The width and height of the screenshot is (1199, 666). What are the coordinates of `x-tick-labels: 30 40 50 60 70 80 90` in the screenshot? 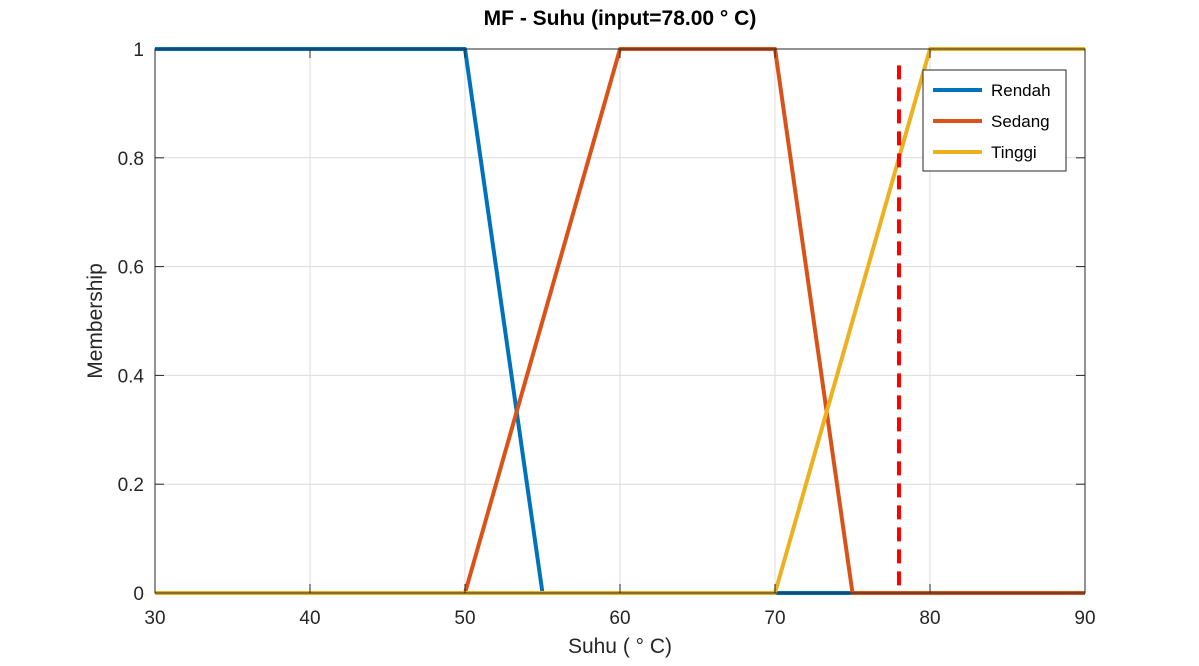 It's located at (619, 618).